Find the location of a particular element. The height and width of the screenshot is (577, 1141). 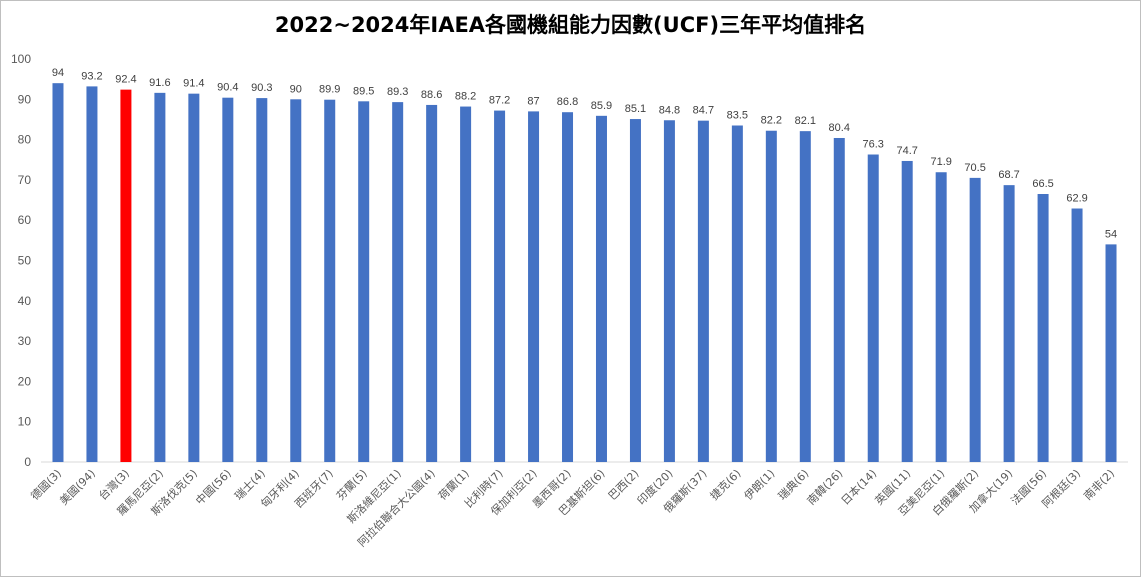

data-label: 74.7 is located at coordinates (906, 151).